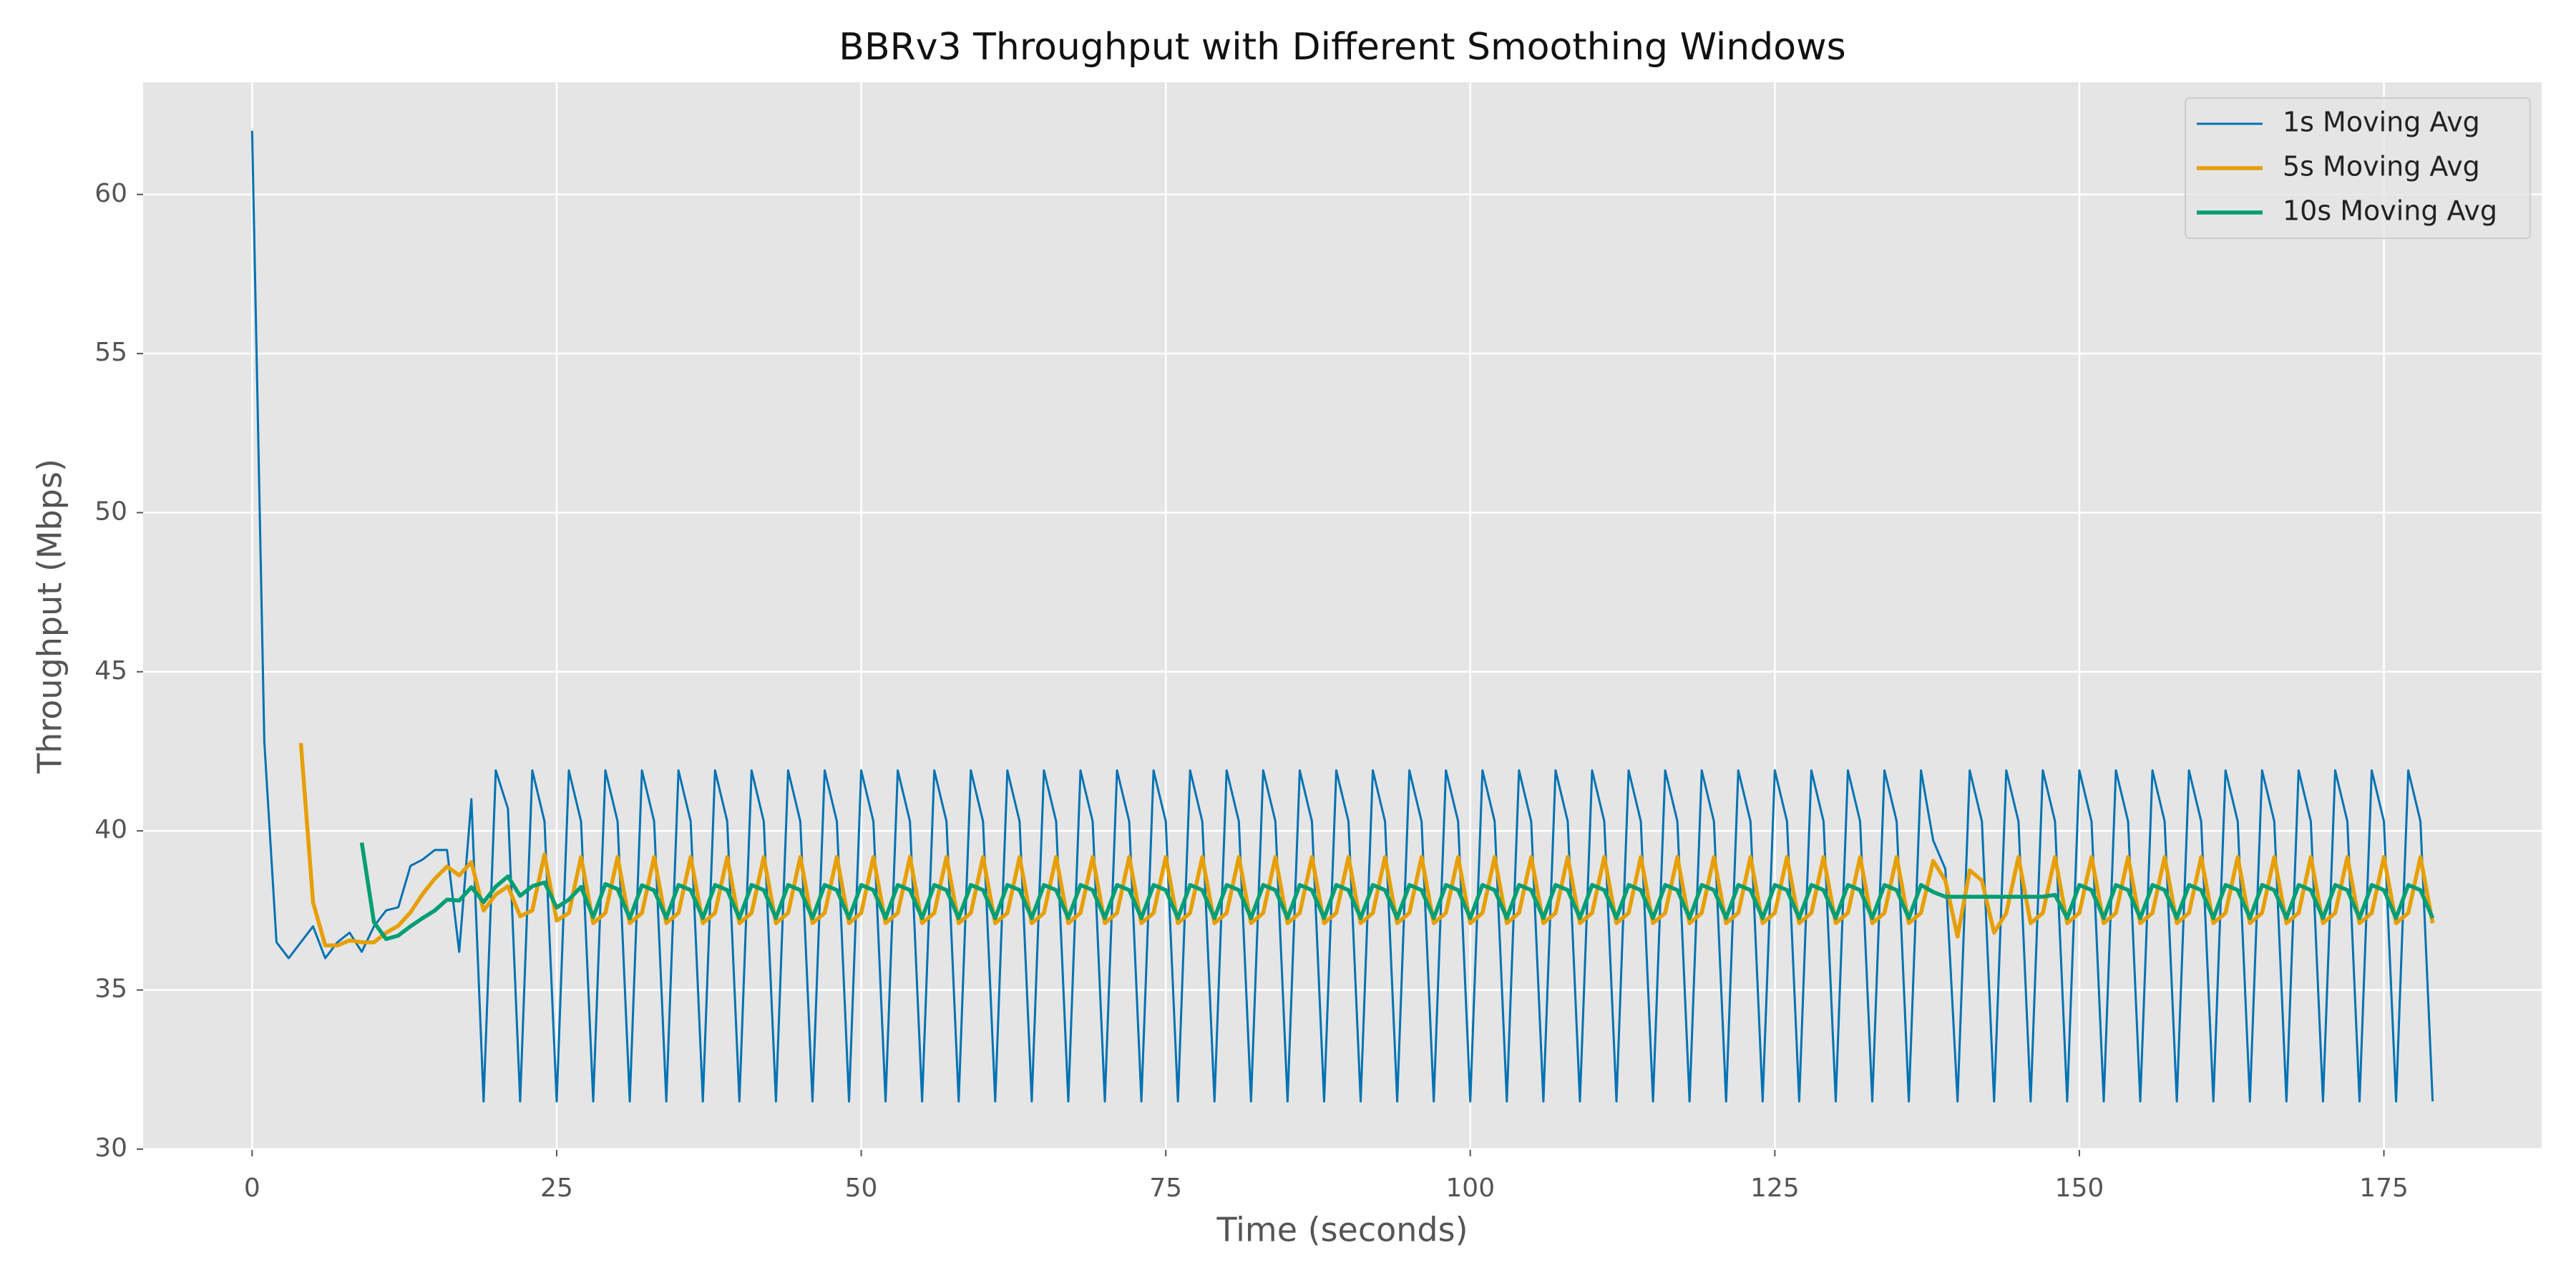 This screenshot has width=2576, height=1288. I want to click on x-tick-label: 75, so click(1165, 1188).